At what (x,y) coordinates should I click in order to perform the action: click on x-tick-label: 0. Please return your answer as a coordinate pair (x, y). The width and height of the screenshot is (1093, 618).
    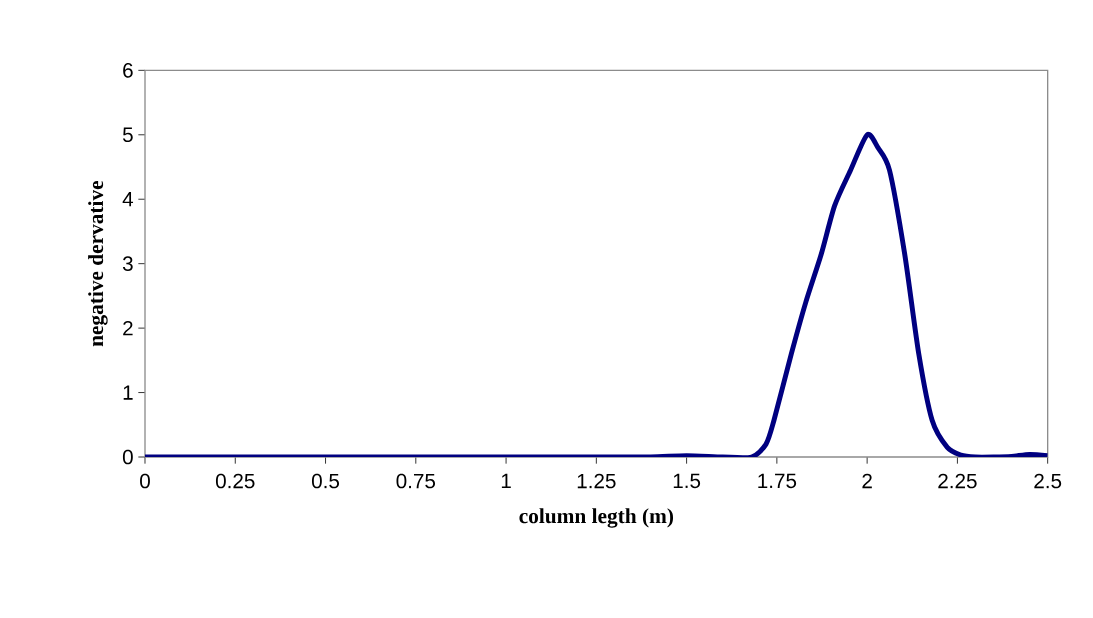
    Looking at the image, I should click on (145, 481).